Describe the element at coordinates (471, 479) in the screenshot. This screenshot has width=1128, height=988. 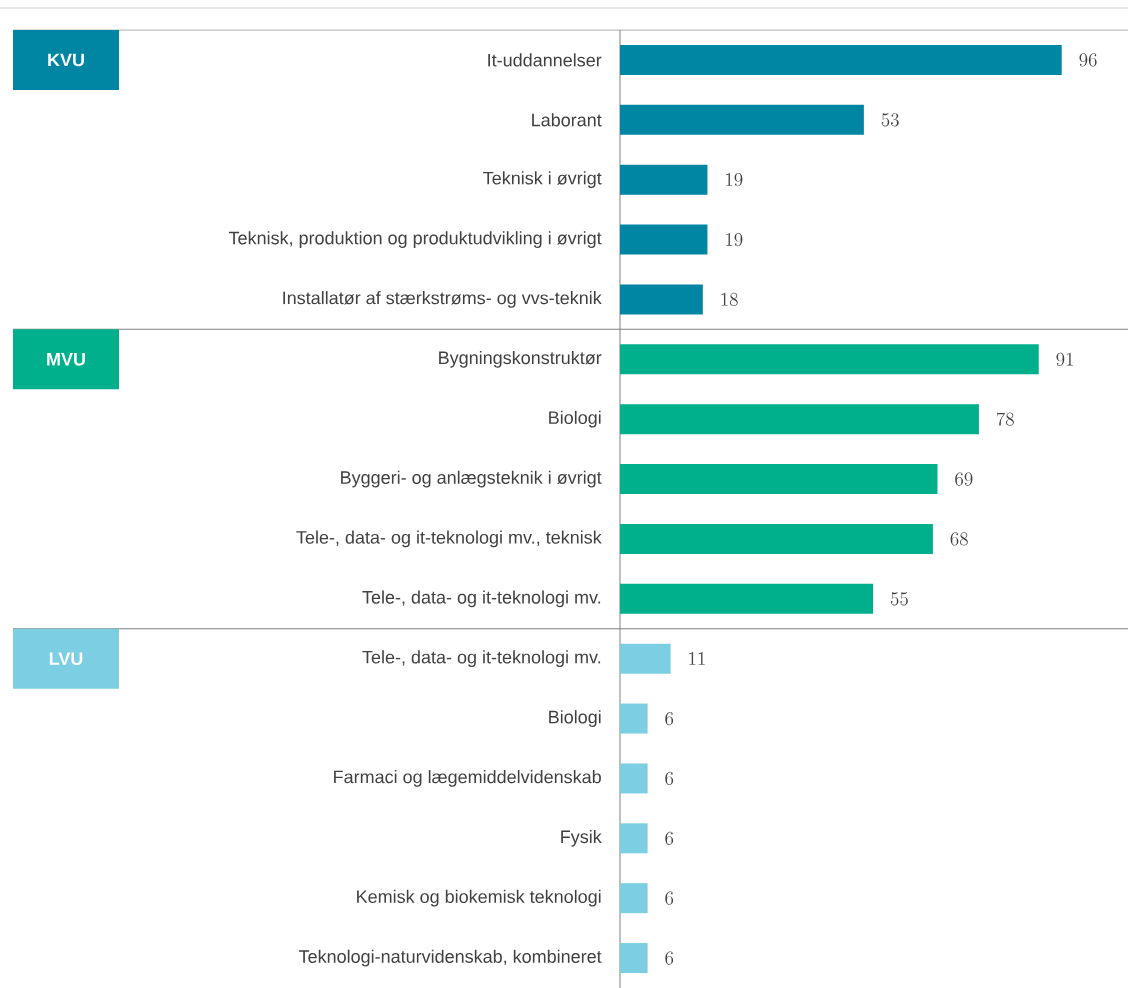
I see `y-tick-label: Byggeri- og anlægsteknik i øvrigt` at that location.